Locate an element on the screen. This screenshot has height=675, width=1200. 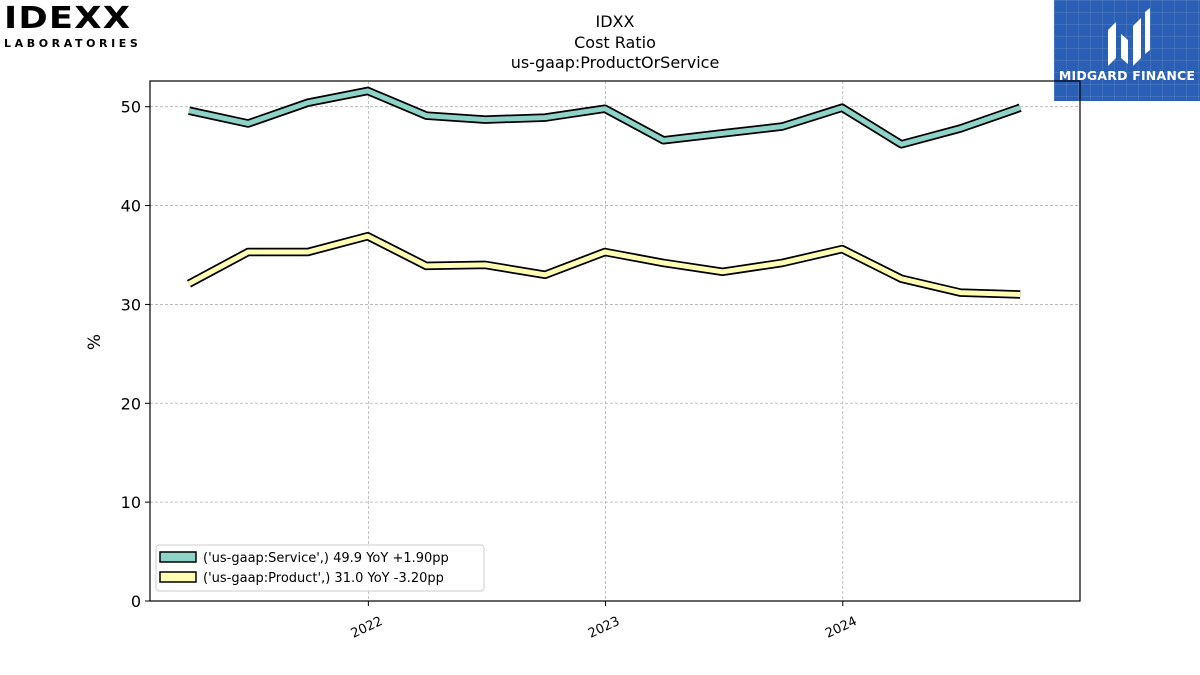
series-0-outline is located at coordinates (605, 117).